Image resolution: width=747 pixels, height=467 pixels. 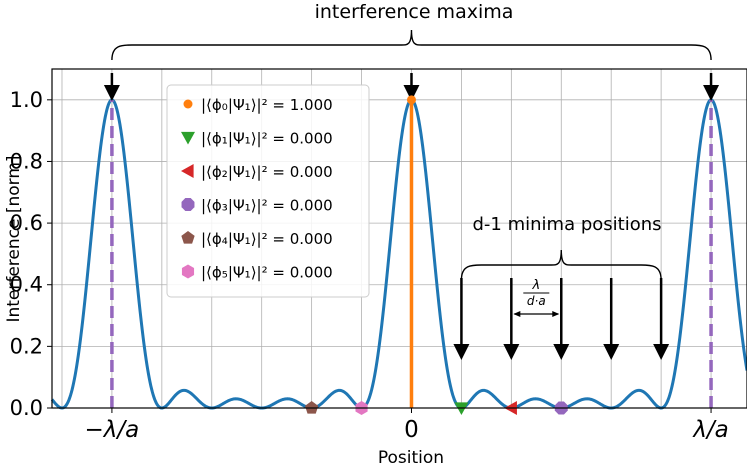 I want to click on legend-label: |⟨ϕ₄|Ψ₁⟩|² = 0.000, so click(x=267, y=239).